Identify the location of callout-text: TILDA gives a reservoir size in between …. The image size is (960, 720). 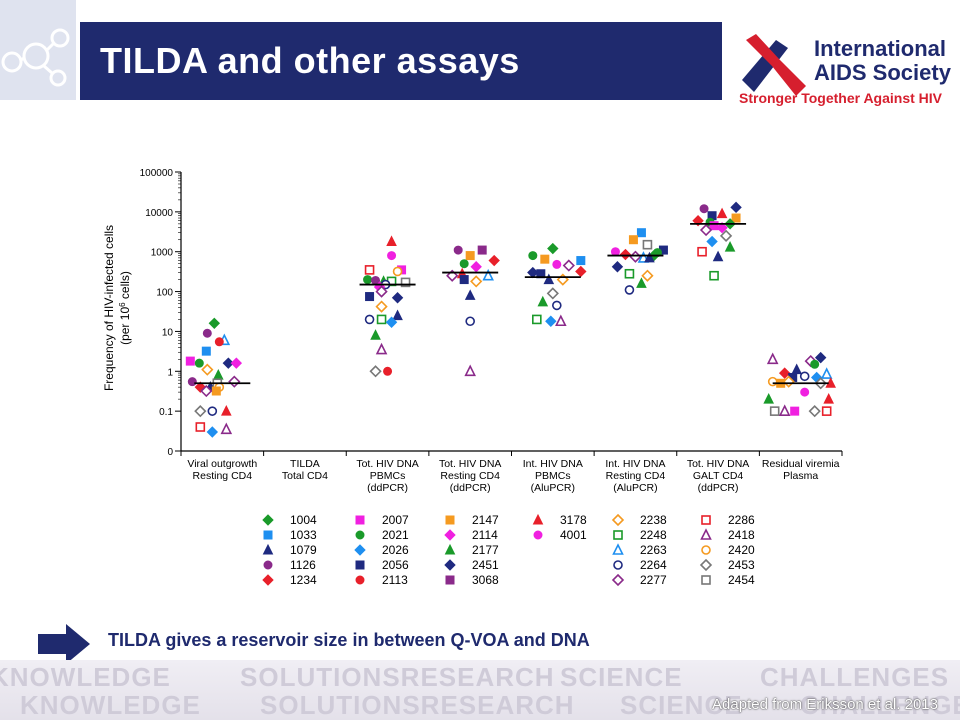
(349, 640).